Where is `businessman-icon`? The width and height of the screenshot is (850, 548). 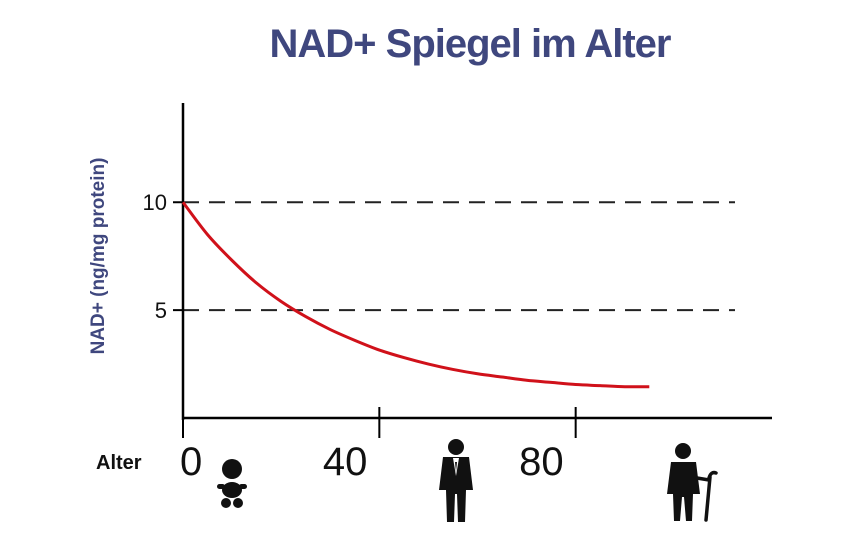
businessman-icon is located at coordinates (456, 480).